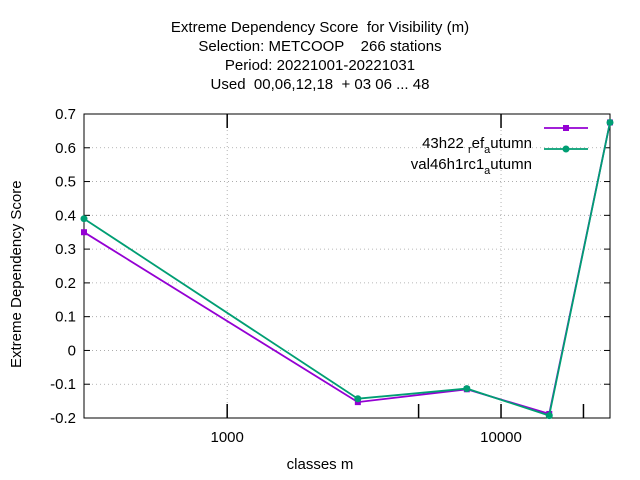 This screenshot has height=480, width=640. Describe the element at coordinates (501, 437) in the screenshot. I see `x-tick-label: 10000` at that location.